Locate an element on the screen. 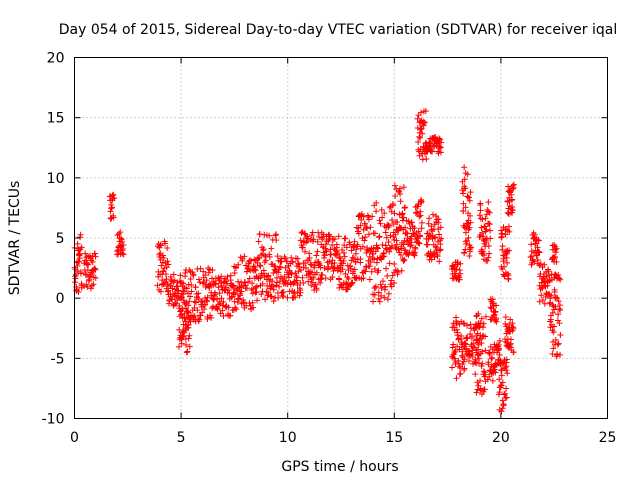  x-axis-label: GPS time / hours is located at coordinates (339, 467).